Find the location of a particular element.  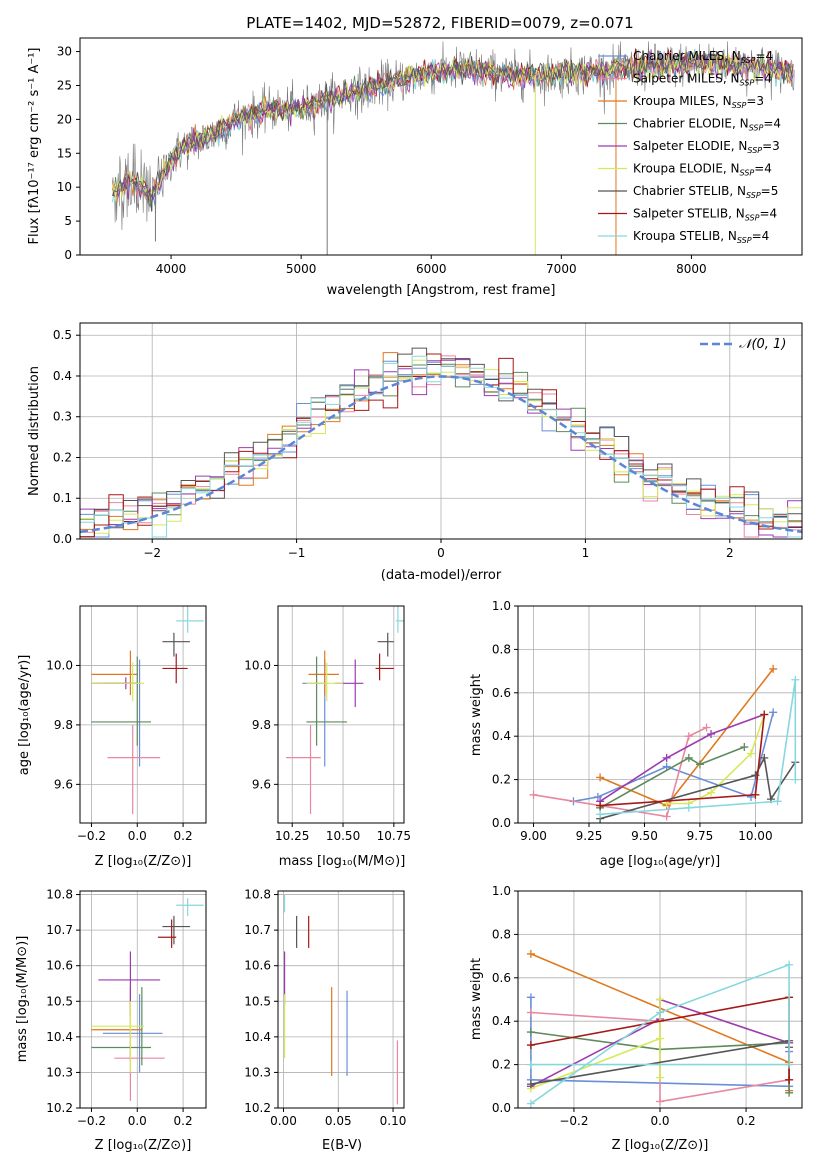

mass-vs-metallicity-panel: −0.2 0.0 0.2 10.2 10.3 10.4 10.5 10.6 10.7 10.8 is located at coordinates (126, 1008).